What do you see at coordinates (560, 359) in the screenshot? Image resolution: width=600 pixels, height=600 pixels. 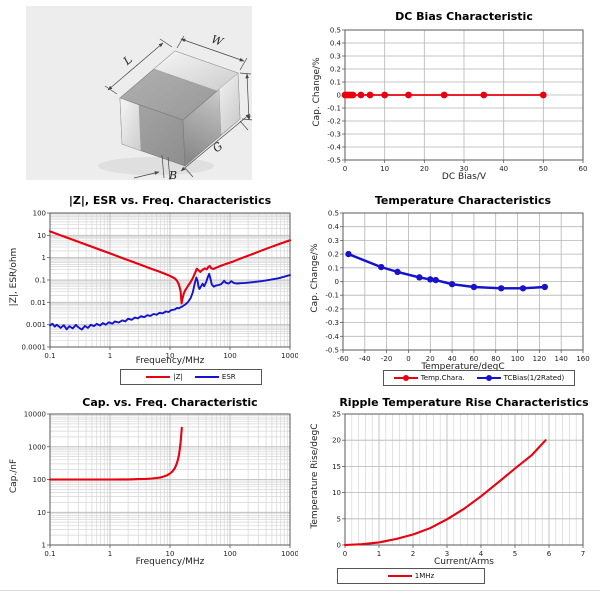 I see `svg-text: 140` at bounding box center [560, 359].